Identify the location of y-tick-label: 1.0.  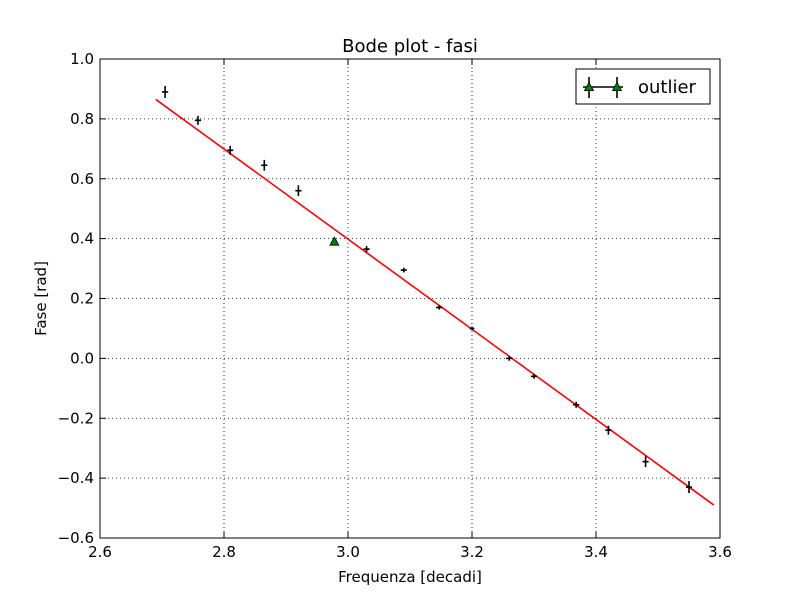
(82, 59).